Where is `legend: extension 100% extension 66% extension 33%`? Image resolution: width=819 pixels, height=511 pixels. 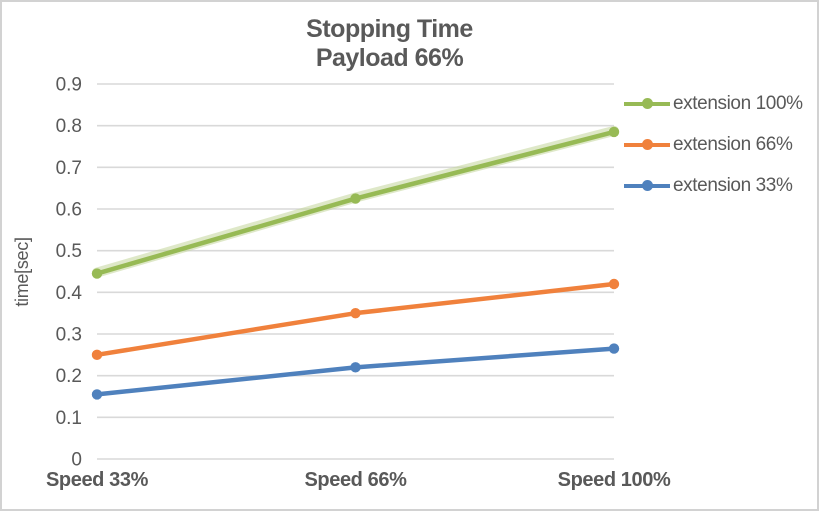
legend: extension 100% extension 66% extension 33% is located at coordinates (720, 144).